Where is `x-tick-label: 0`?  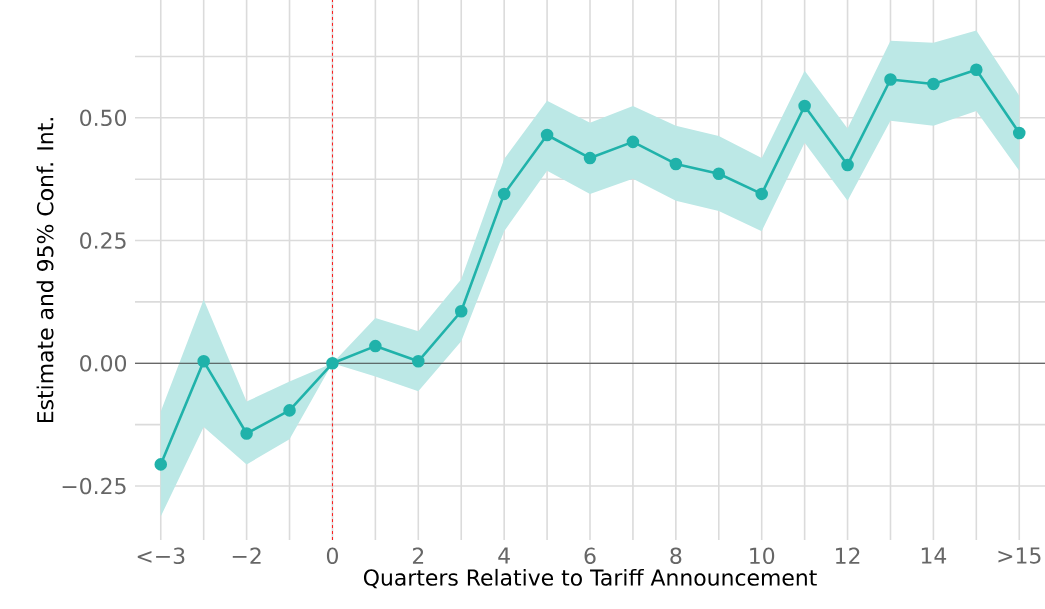
x-tick-label: 0 is located at coordinates (332, 556).